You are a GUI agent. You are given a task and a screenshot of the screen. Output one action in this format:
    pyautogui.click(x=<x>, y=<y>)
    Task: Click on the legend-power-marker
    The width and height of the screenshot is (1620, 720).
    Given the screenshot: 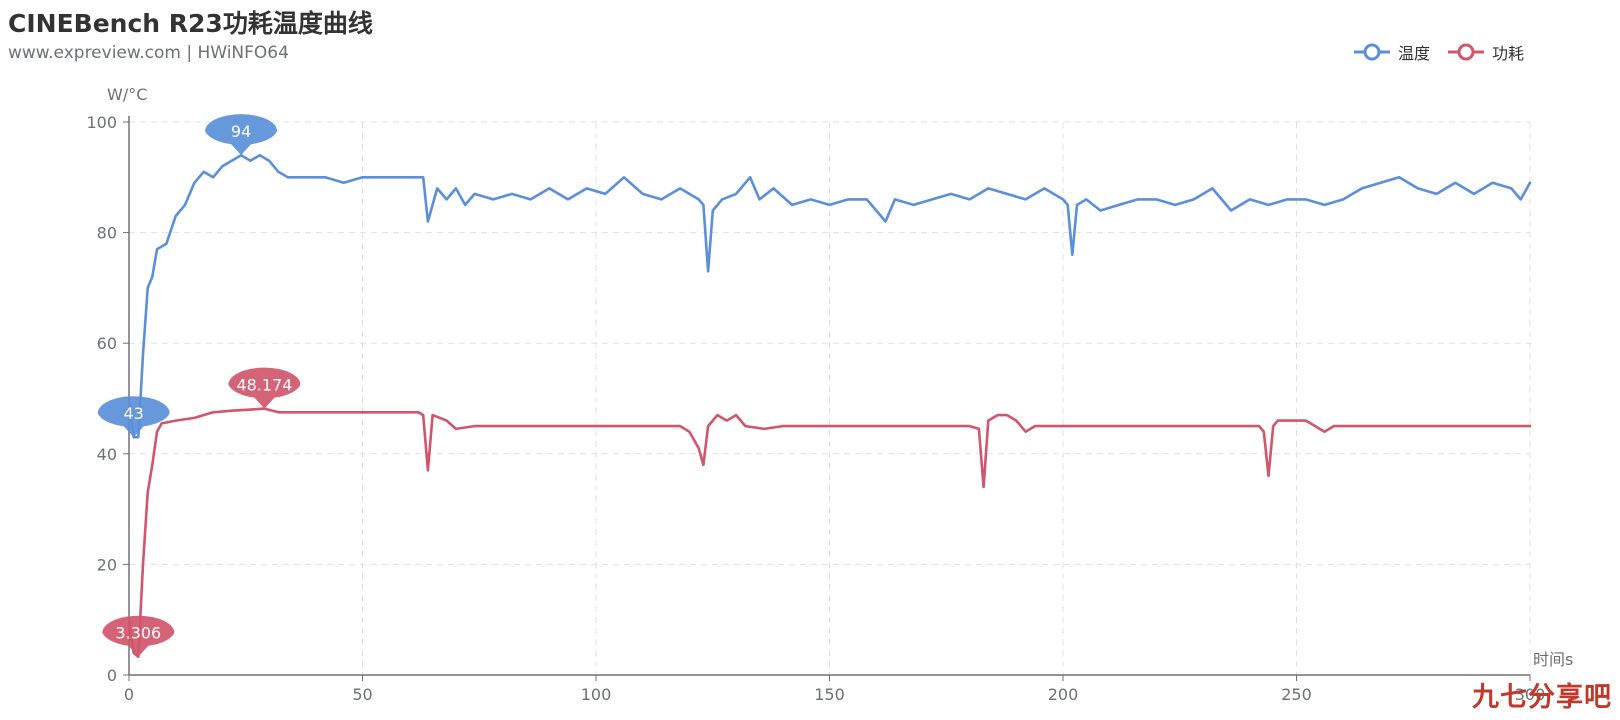 What is the action you would take?
    pyautogui.click(x=1465, y=52)
    